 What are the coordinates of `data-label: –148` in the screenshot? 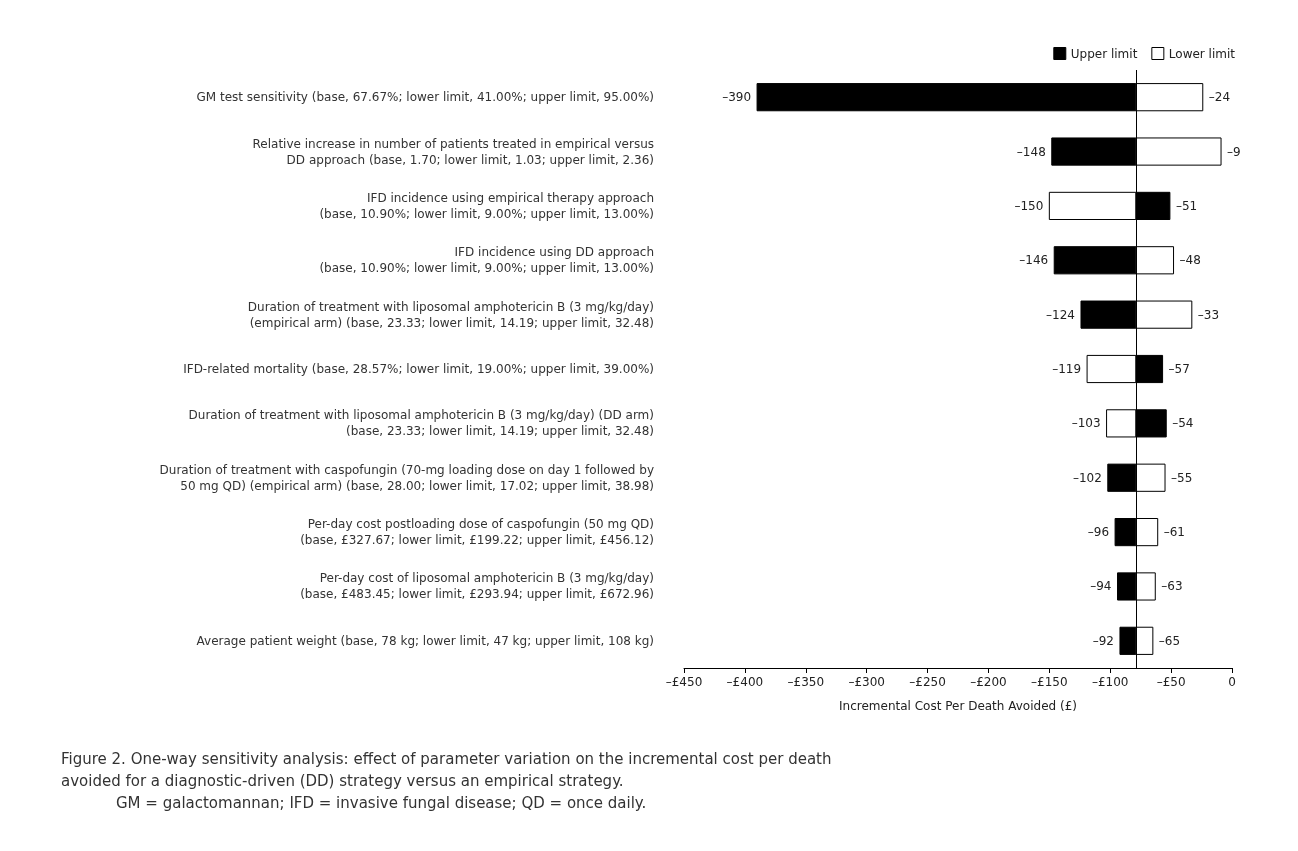 It's located at (1031, 151).